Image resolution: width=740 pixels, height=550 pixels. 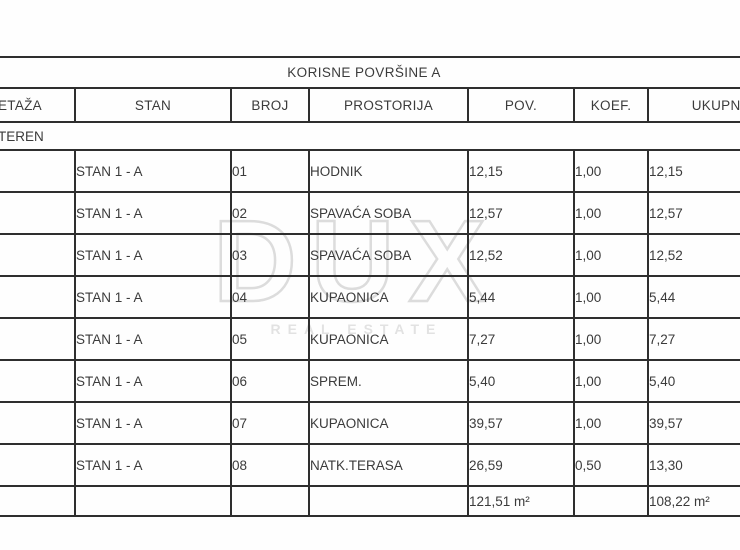 I want to click on cell-koef: 0,50, so click(x=611, y=465).